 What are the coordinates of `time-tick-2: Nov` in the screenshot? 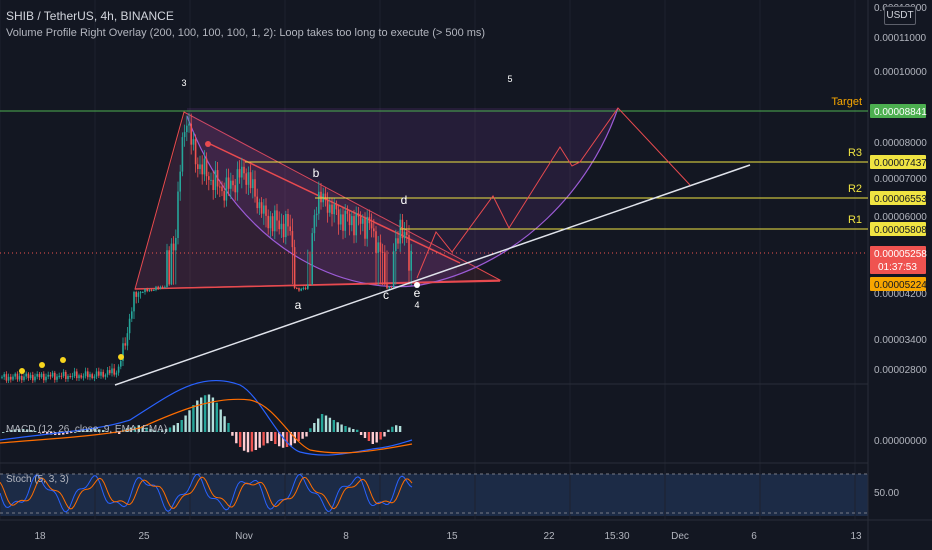 It's located at (244, 536).